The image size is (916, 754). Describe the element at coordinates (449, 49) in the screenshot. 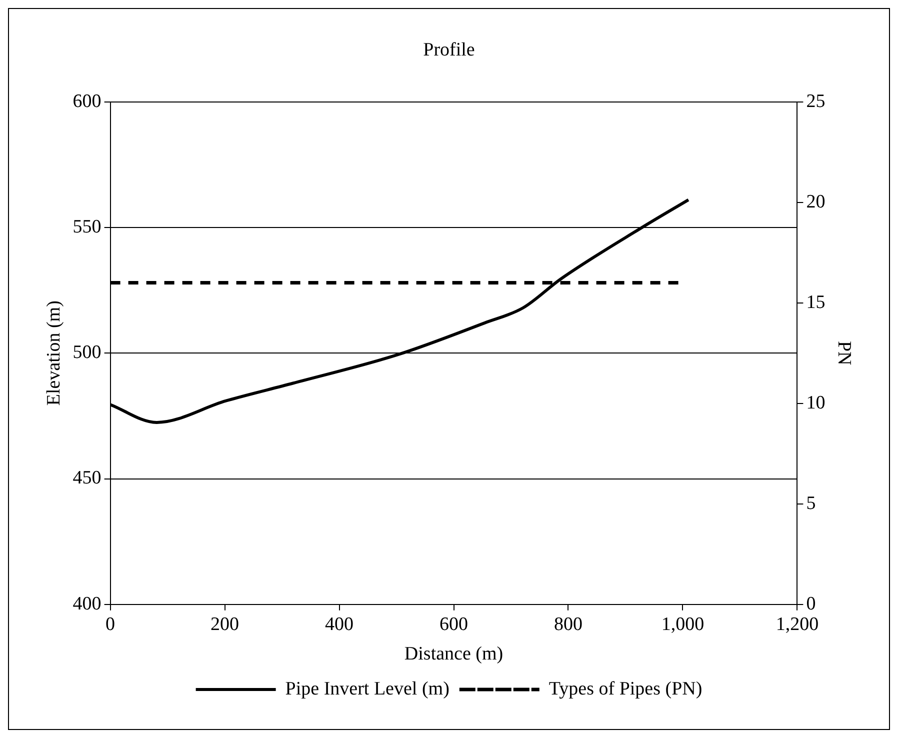

I see `chart-title: Profile` at that location.